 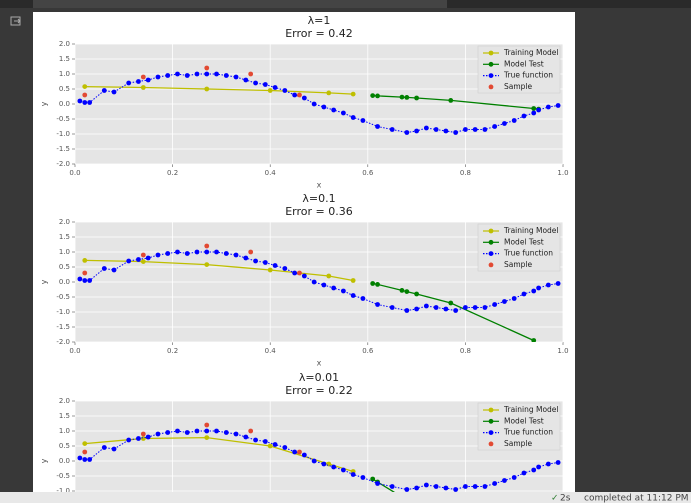 I want to click on legend-label: True function, so click(x=528, y=432).